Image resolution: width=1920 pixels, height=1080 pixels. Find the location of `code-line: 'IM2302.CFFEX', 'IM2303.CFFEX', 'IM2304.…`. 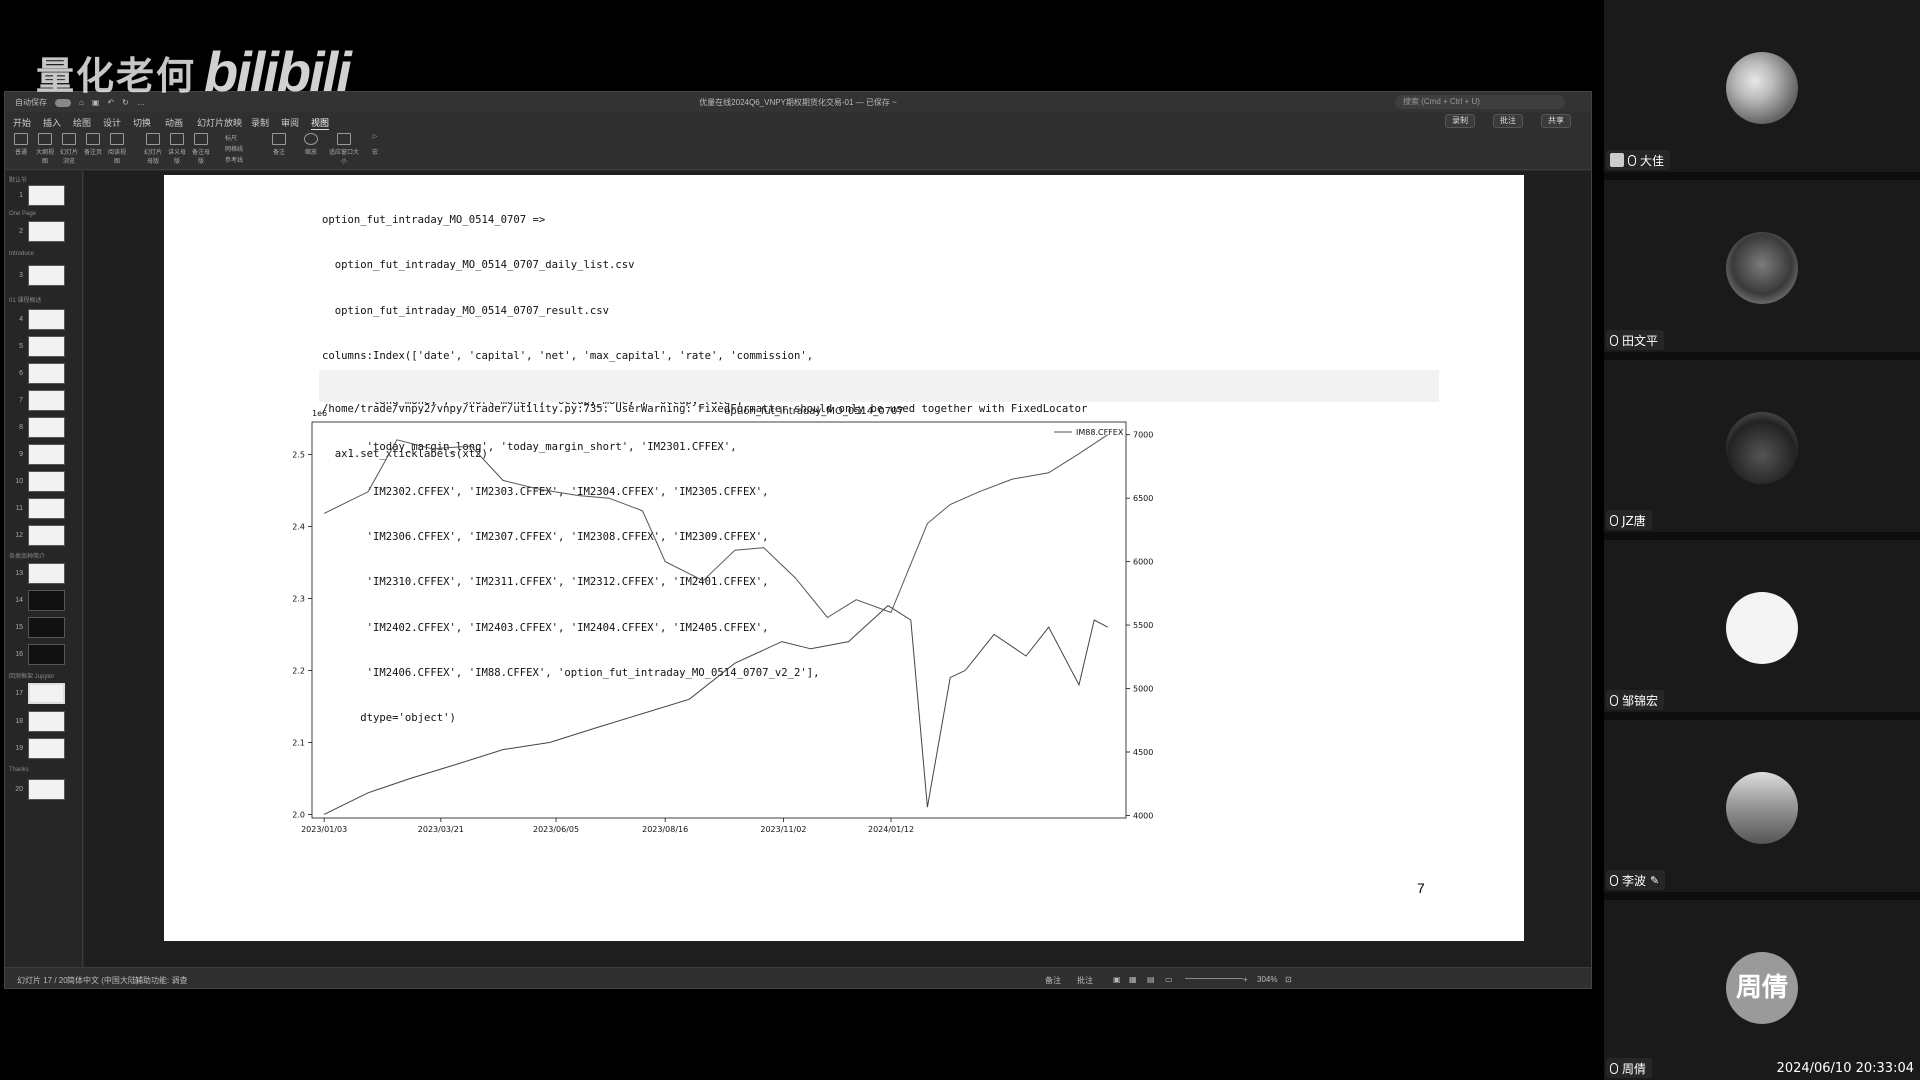

code-line: 'IM2302.CFFEX', 'IM2303.CFFEX', 'IM2304.… is located at coordinates (545, 491).